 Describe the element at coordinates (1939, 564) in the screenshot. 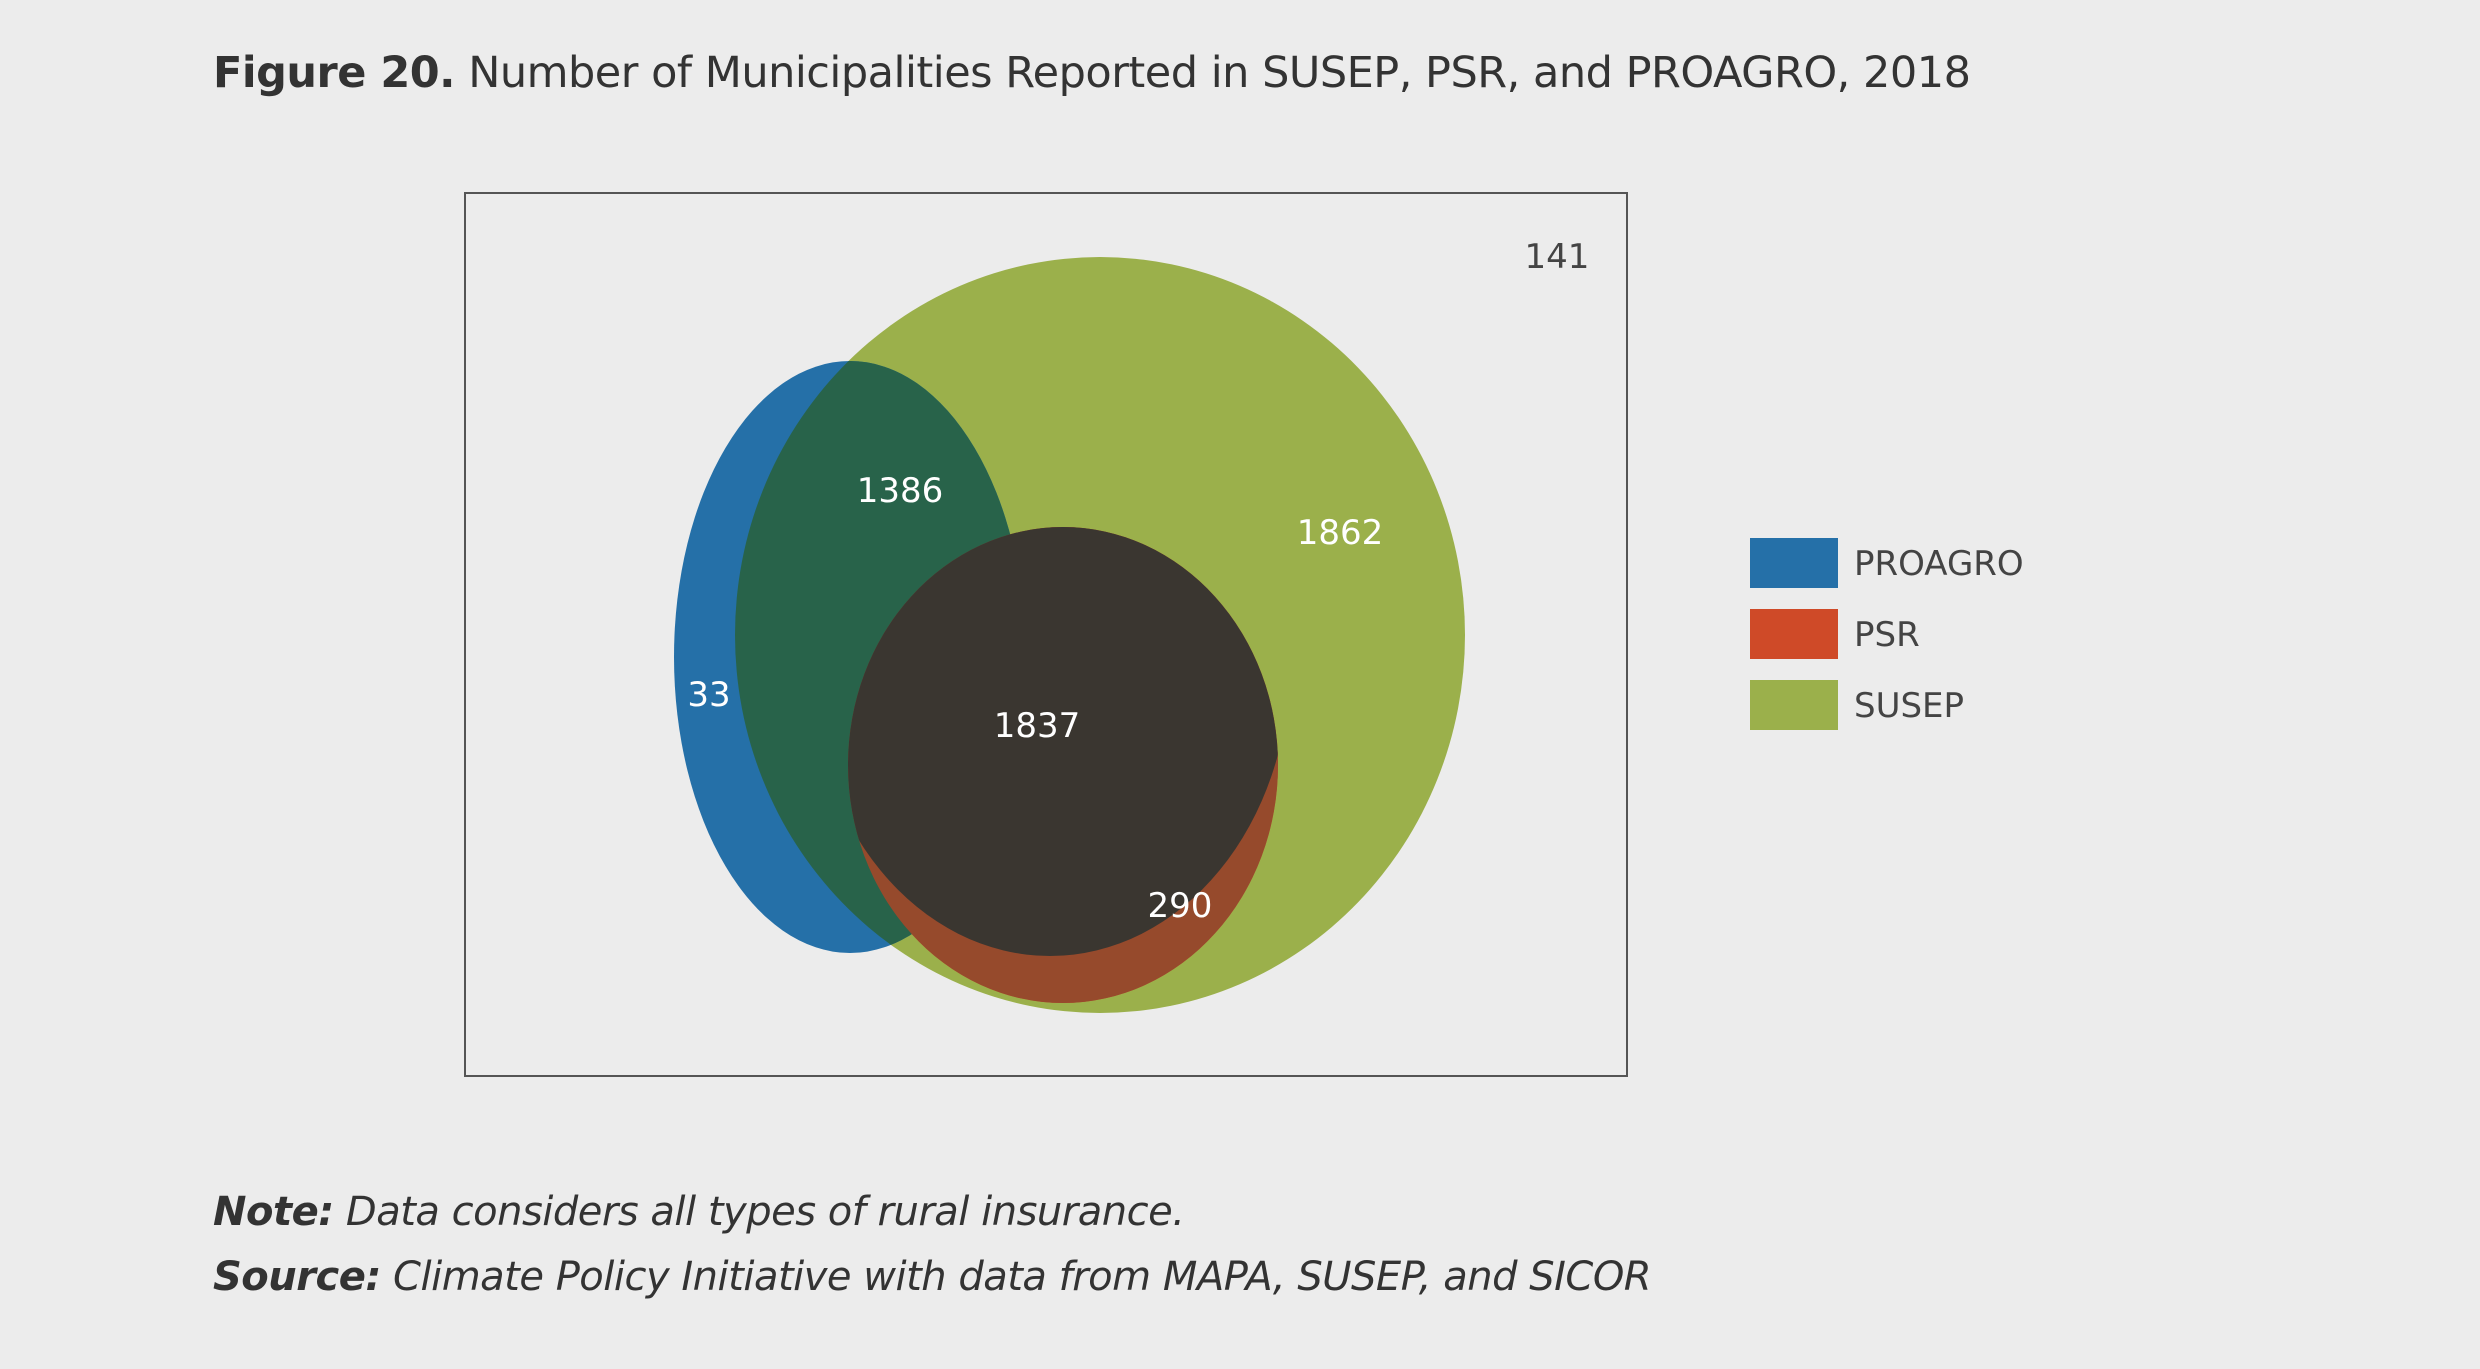

I see `legend-label-proagro: PROAGRO` at that location.